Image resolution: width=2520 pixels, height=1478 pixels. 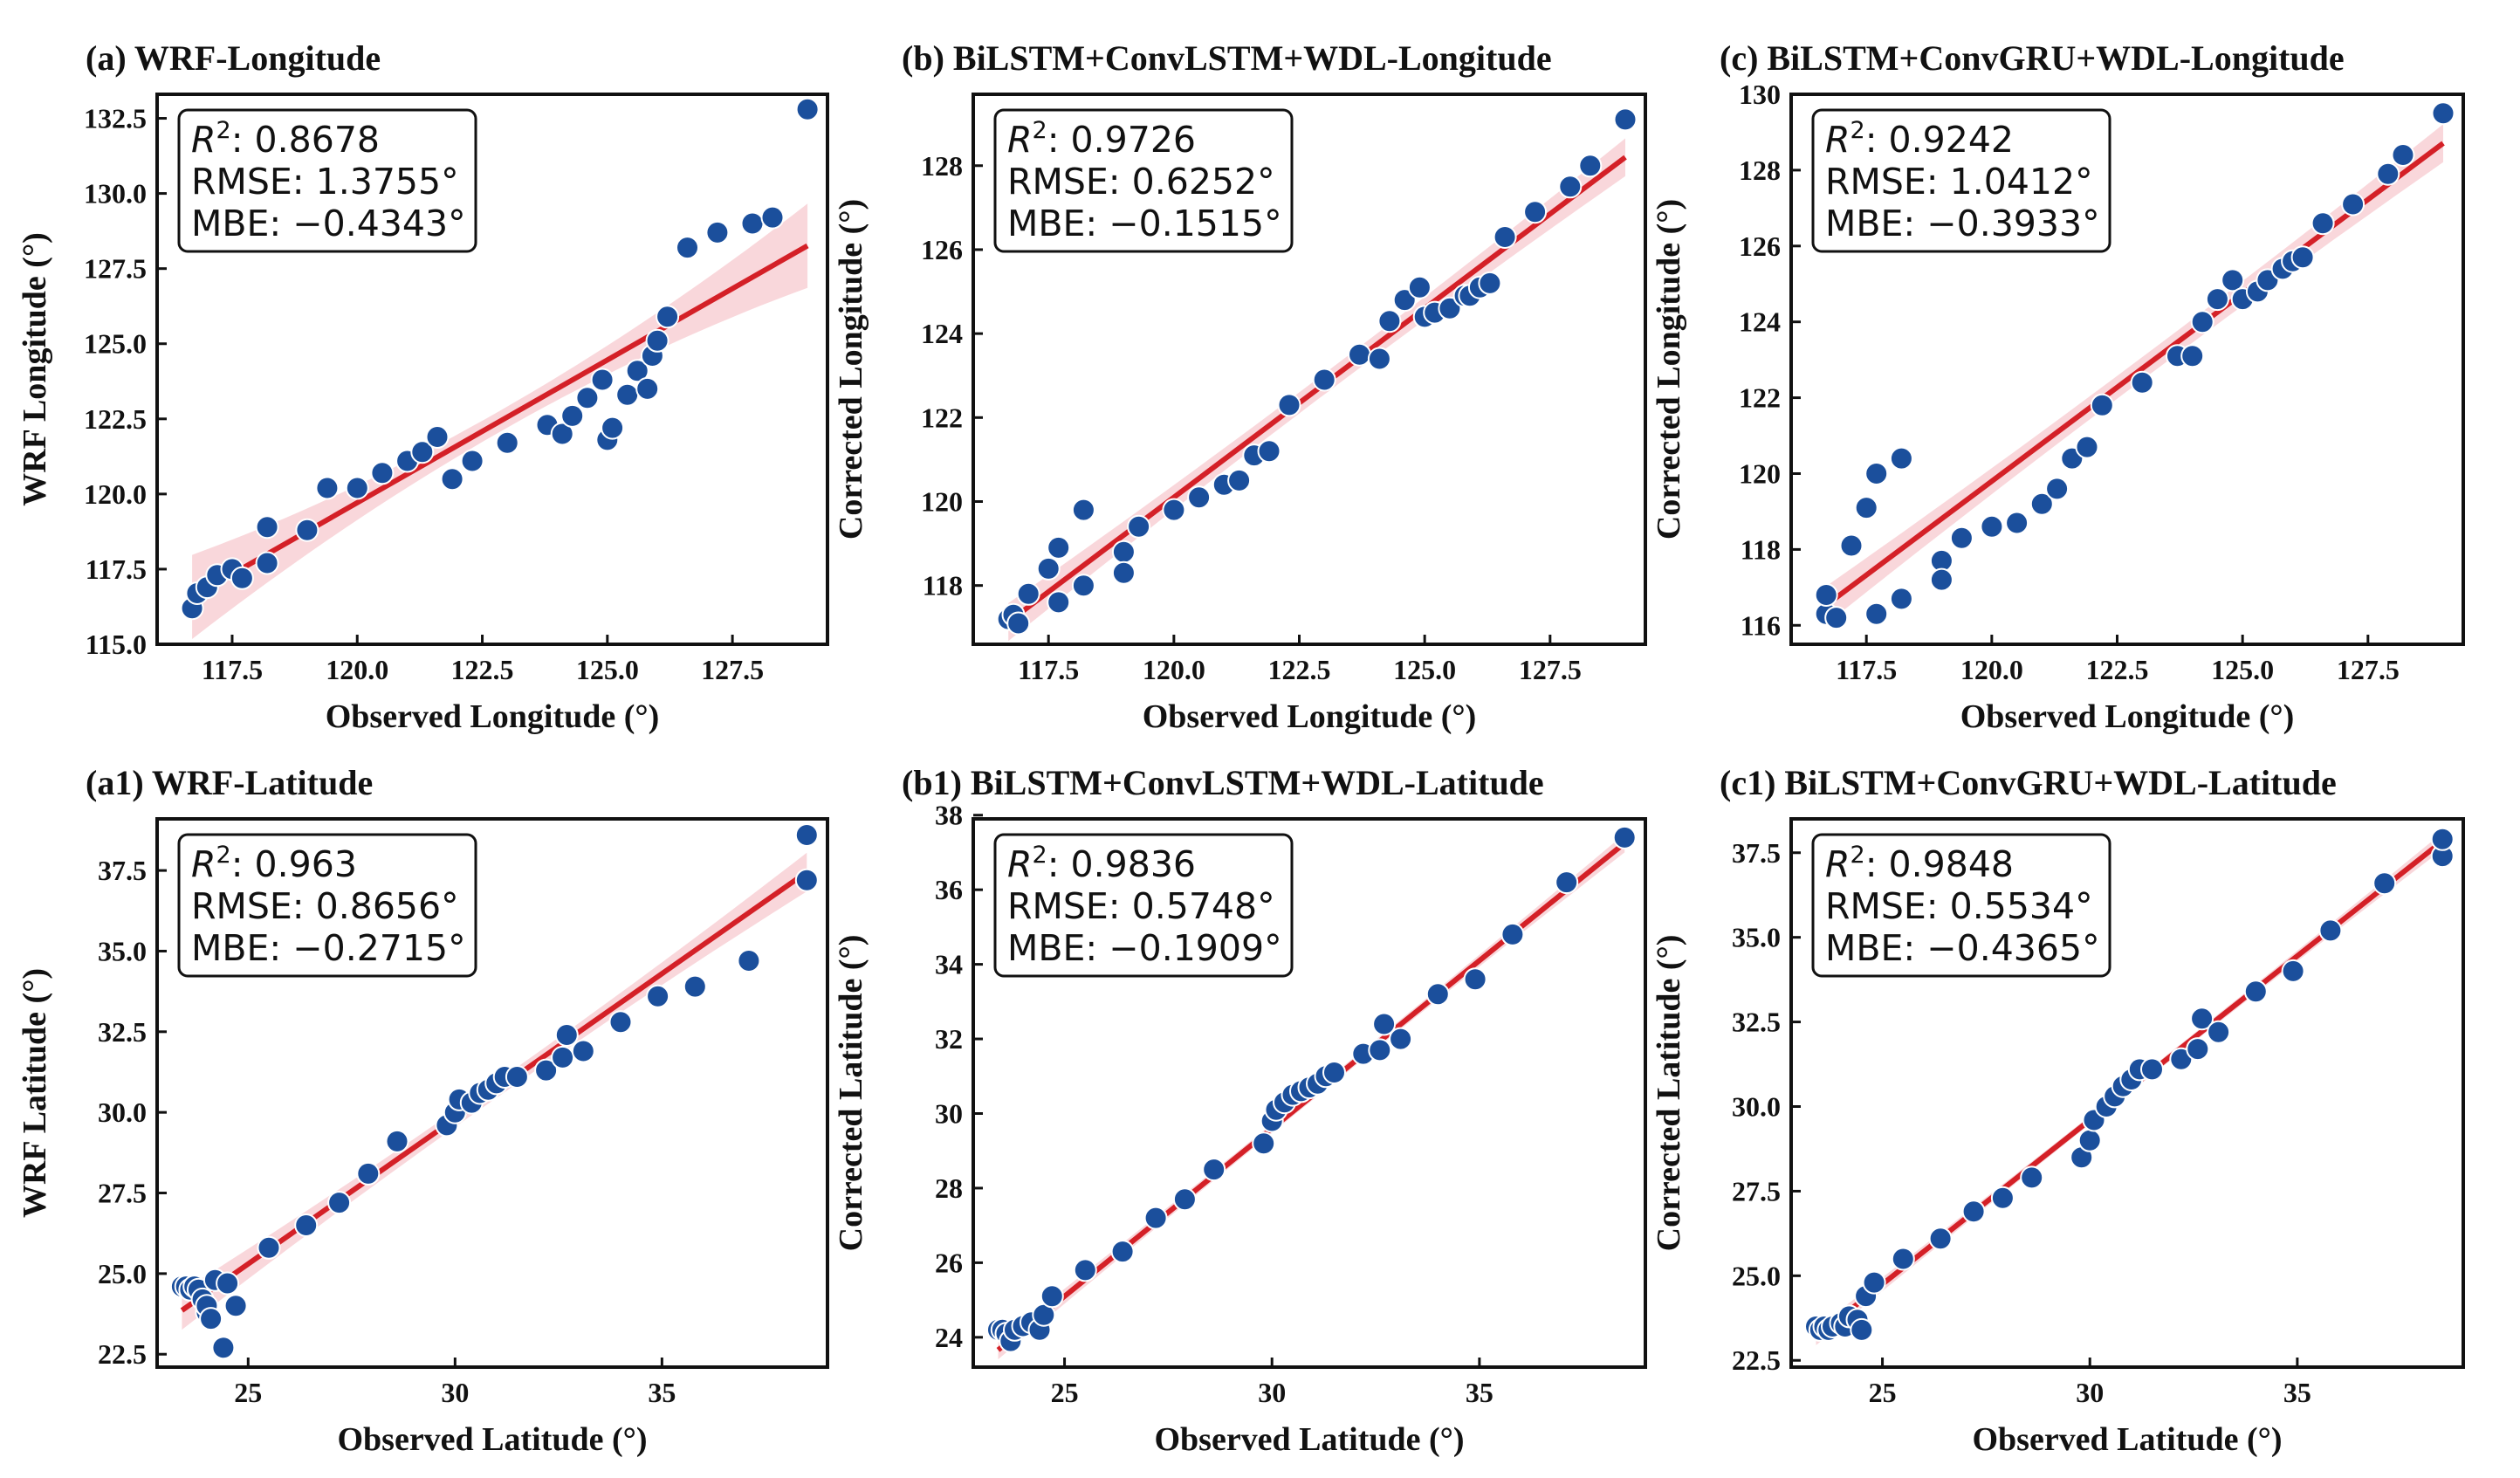 I want to click on mbe-stat: MBE: −0.3933°, so click(x=1962, y=223).